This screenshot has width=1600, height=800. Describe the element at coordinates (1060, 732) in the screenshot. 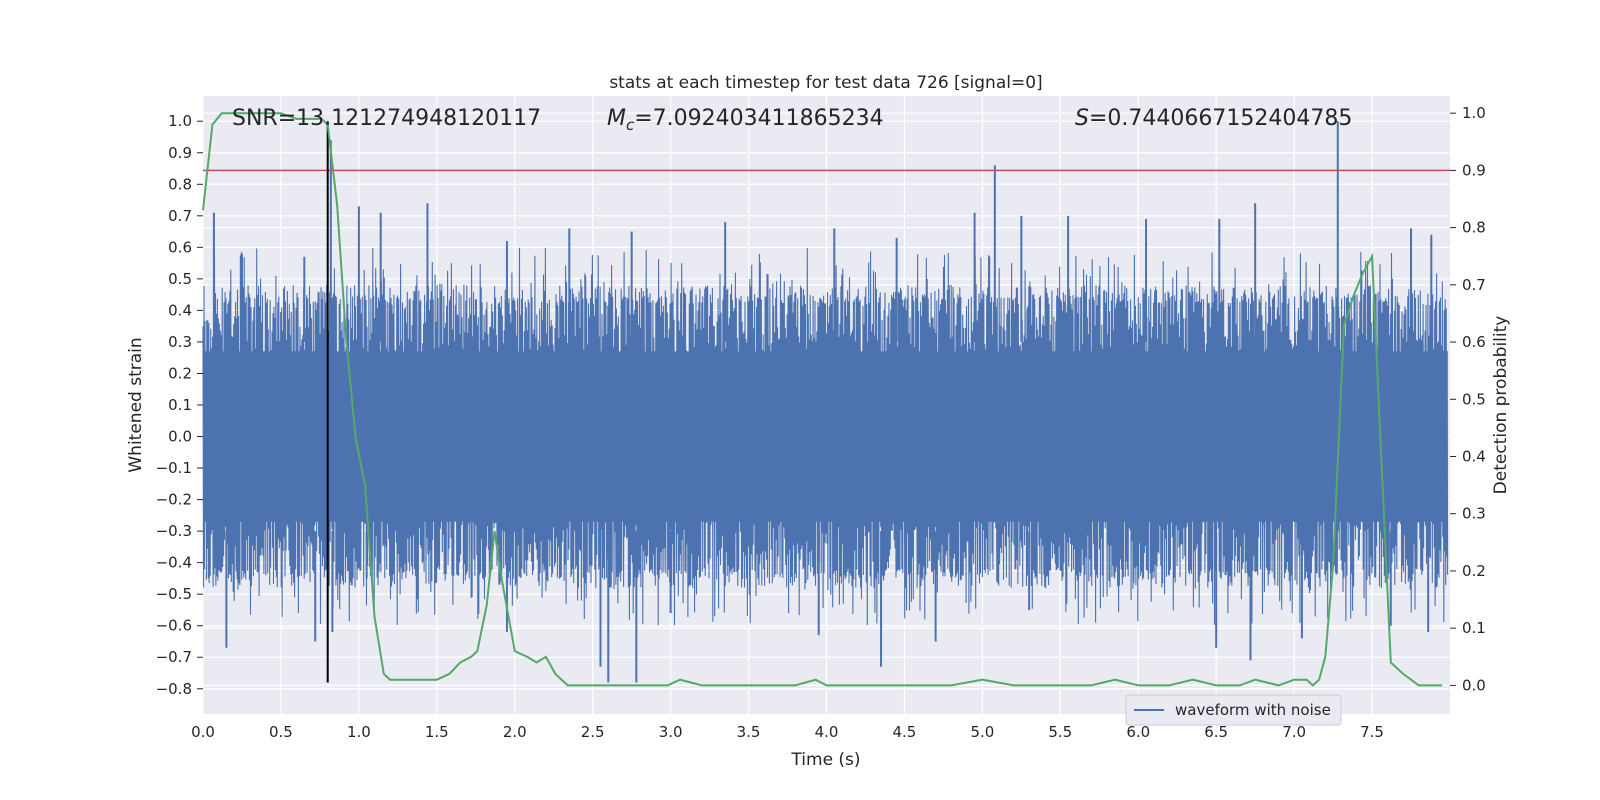

I see `x-tick-label: 5.5` at that location.